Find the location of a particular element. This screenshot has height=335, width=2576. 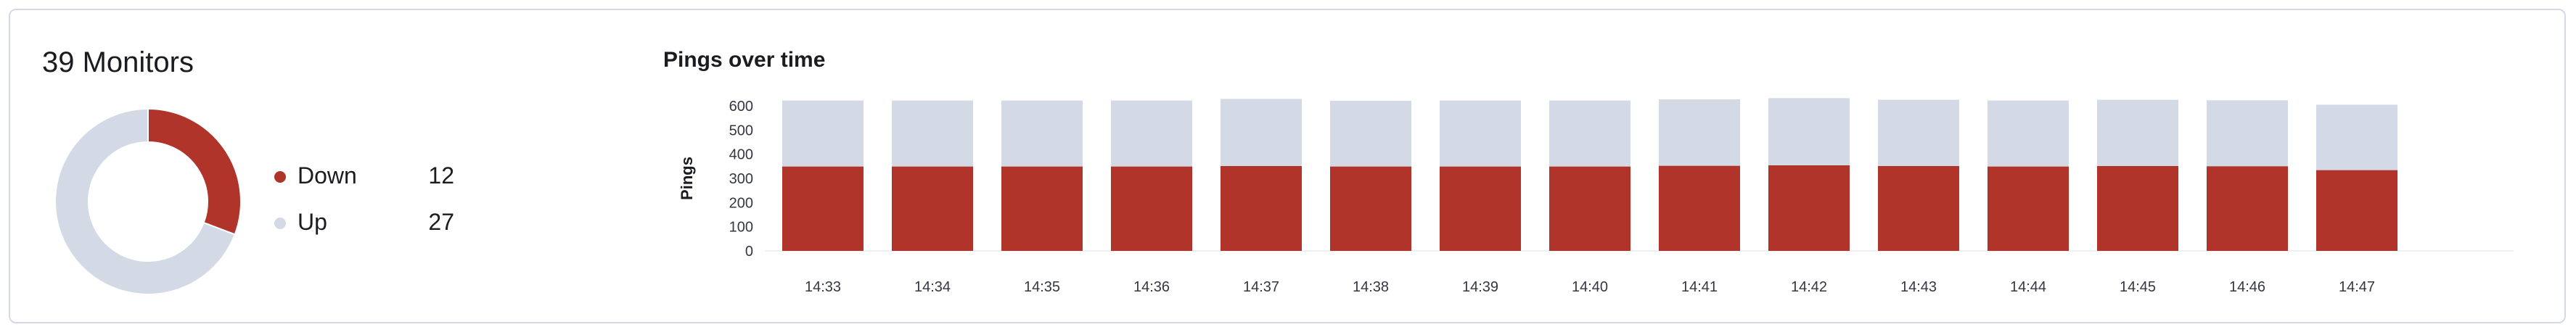

monitor-status-donut is located at coordinates (148, 201).